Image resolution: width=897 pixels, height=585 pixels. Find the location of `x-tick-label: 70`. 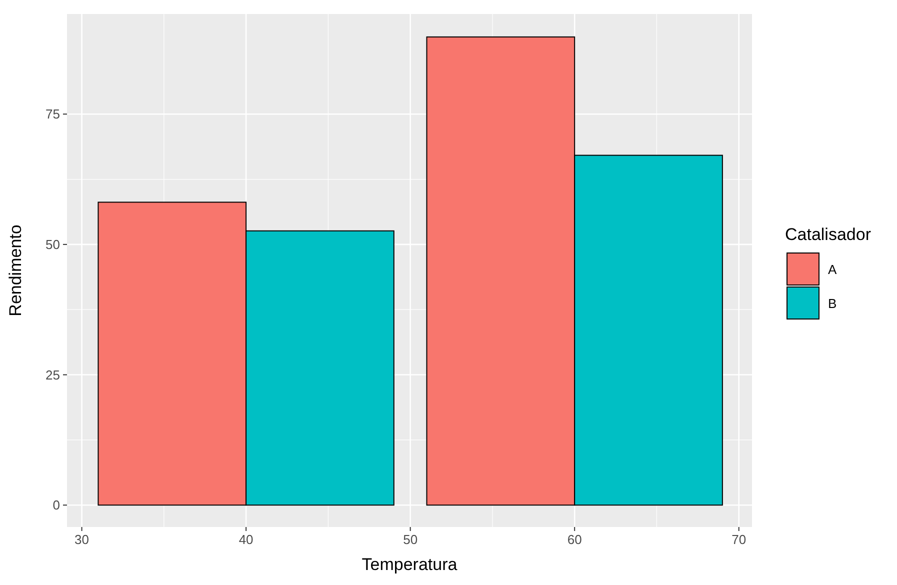

x-tick-label: 70 is located at coordinates (739, 539).